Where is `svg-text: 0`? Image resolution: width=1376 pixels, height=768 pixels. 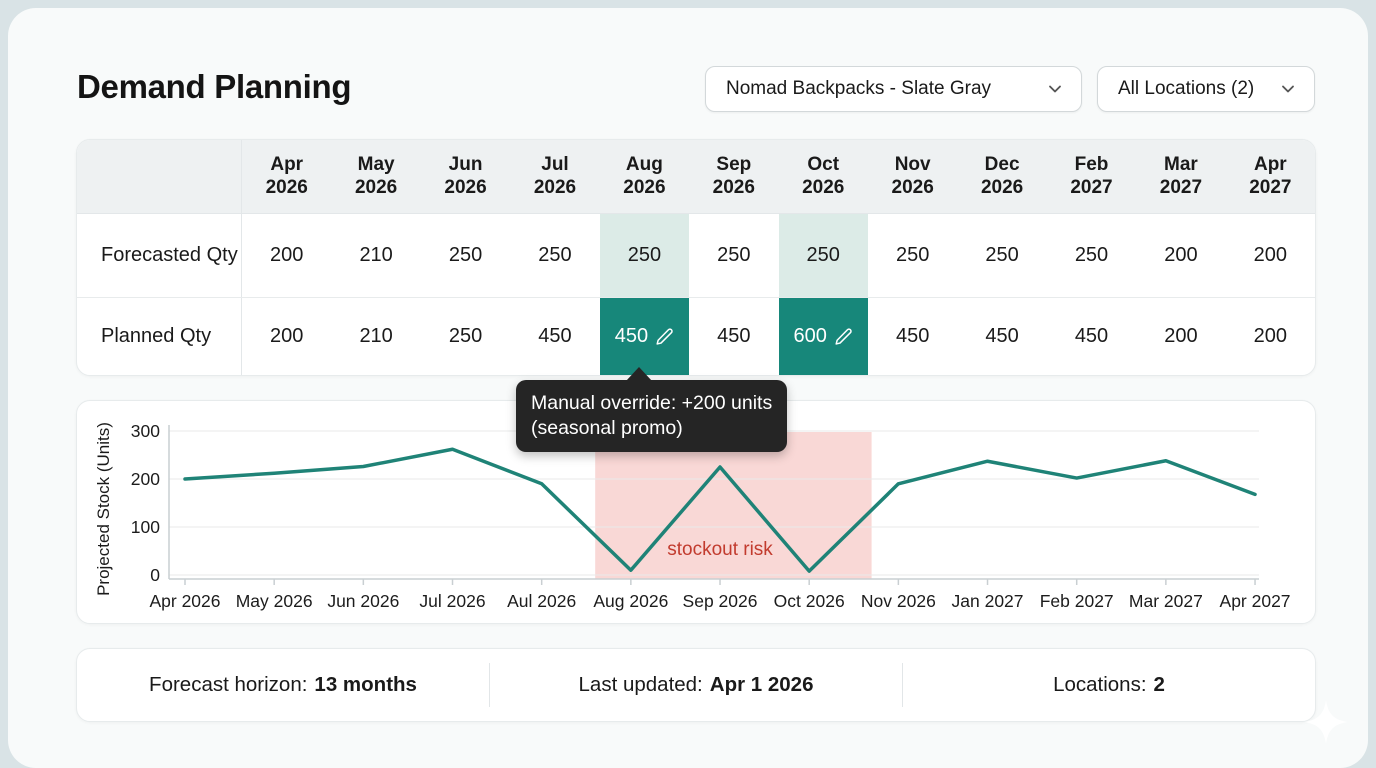
svg-text: 0 is located at coordinates (155, 575).